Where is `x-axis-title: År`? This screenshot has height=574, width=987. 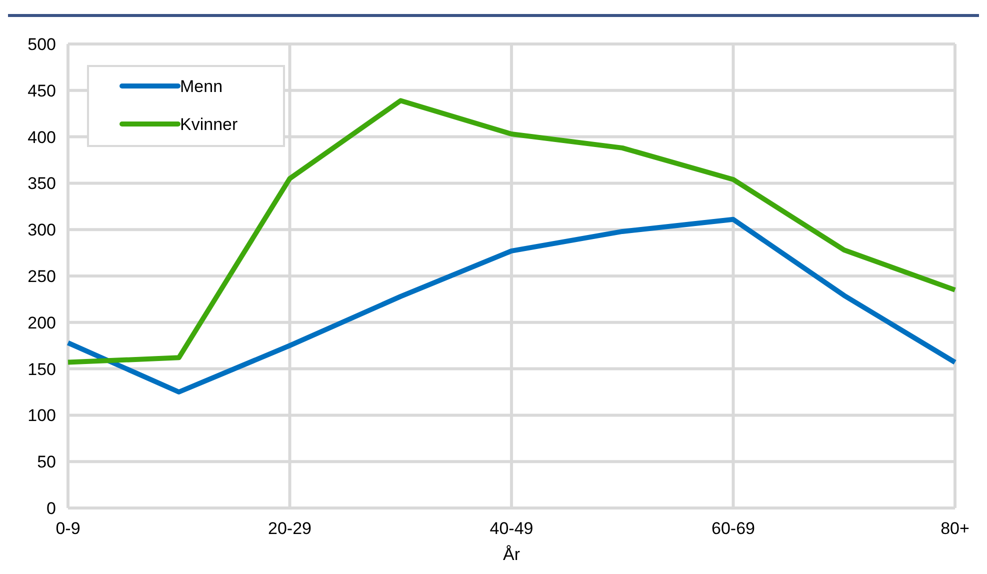
x-axis-title: År is located at coordinates (511, 554).